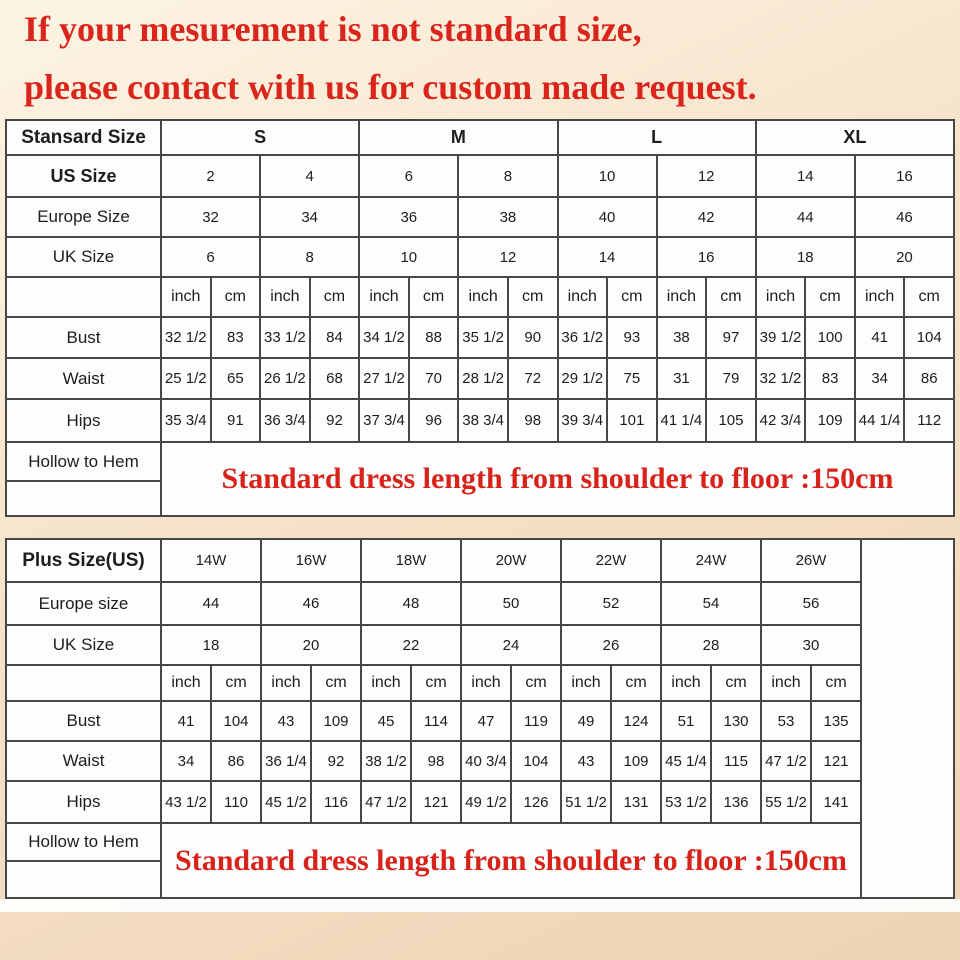  I want to click on size-value-cell: 56, so click(811, 603).